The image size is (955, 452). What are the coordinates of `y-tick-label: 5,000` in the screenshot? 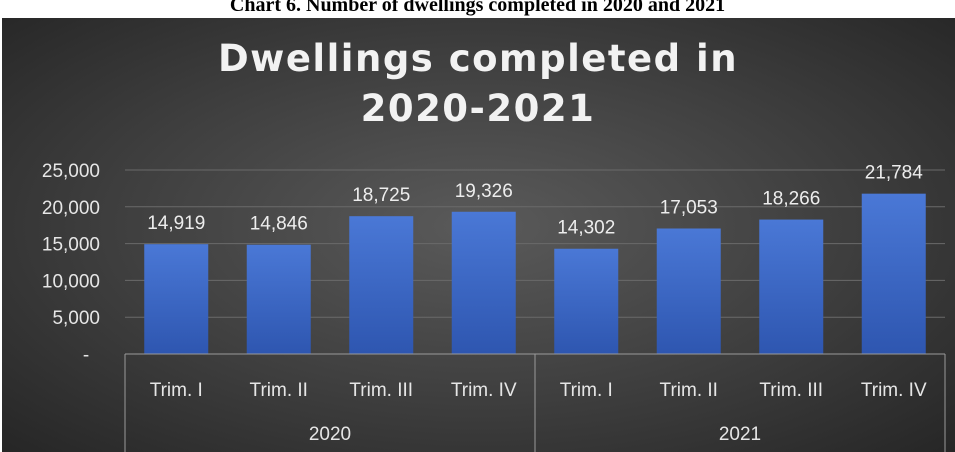 It's located at (76, 318).